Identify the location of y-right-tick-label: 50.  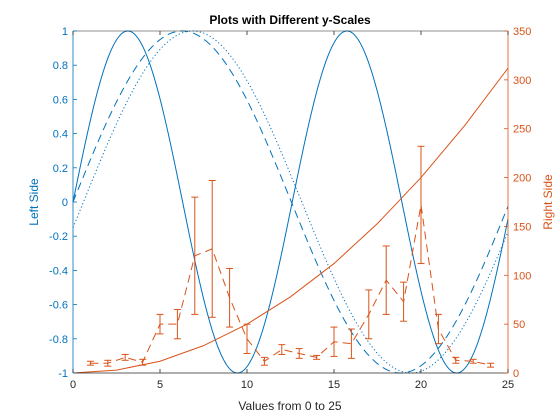
(519, 325).